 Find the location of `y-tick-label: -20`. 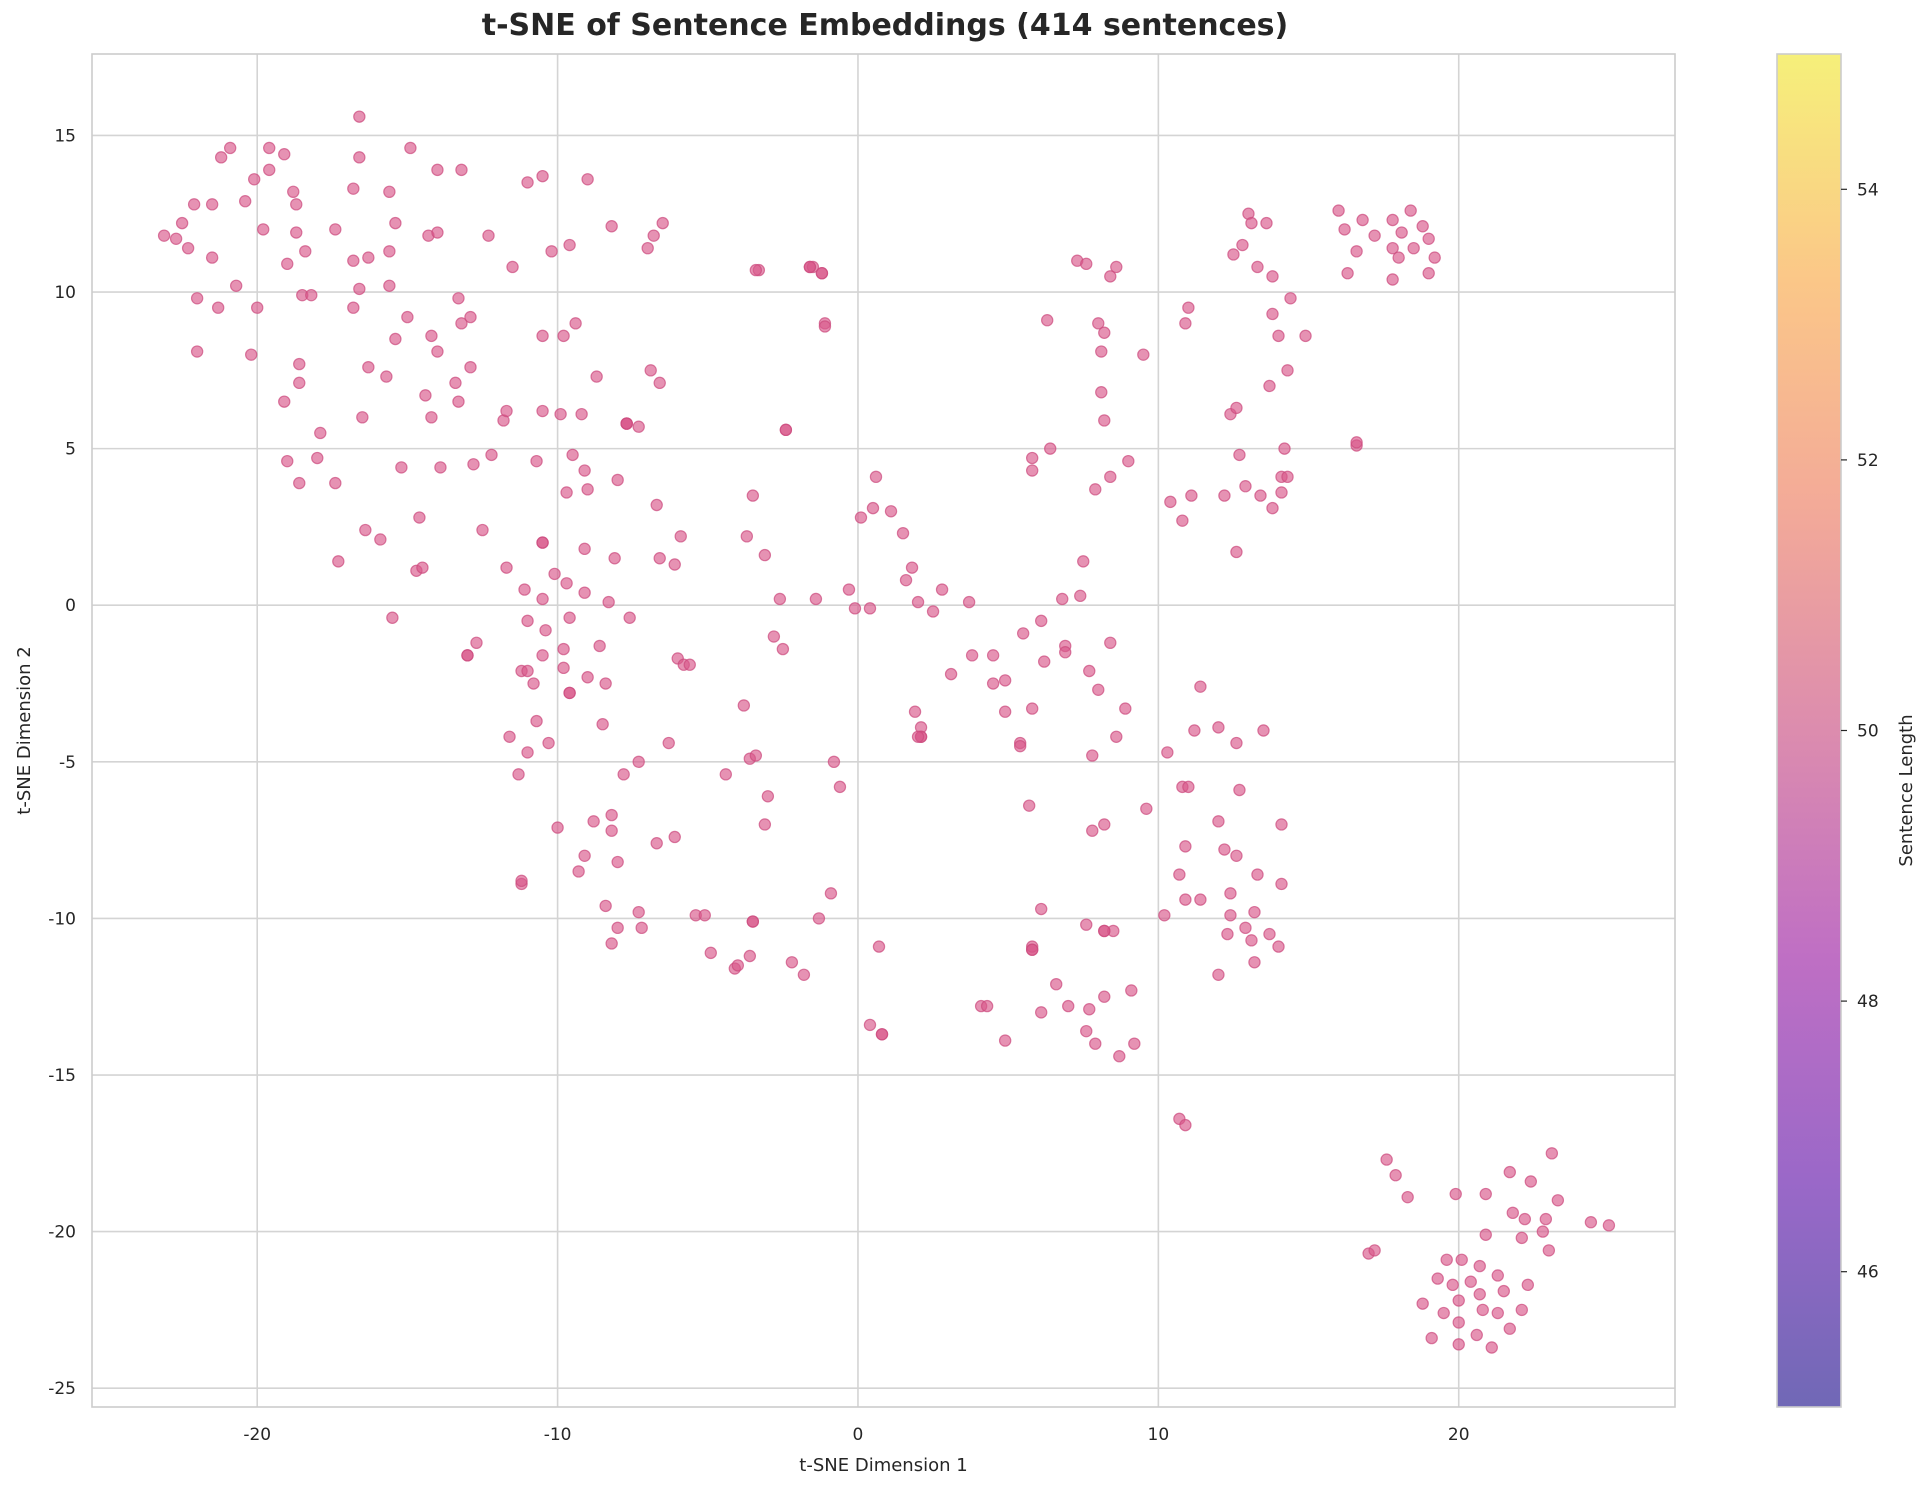

y-tick-label: -20 is located at coordinates (62, 1233).